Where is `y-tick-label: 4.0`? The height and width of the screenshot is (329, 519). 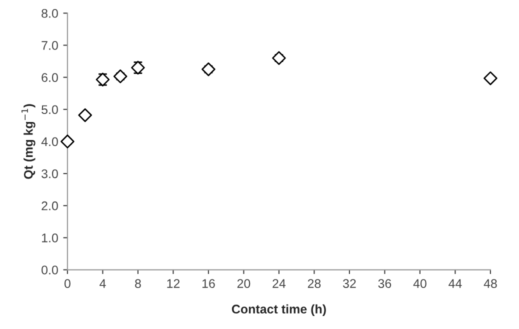 y-tick-label: 4.0 is located at coordinates (49, 141).